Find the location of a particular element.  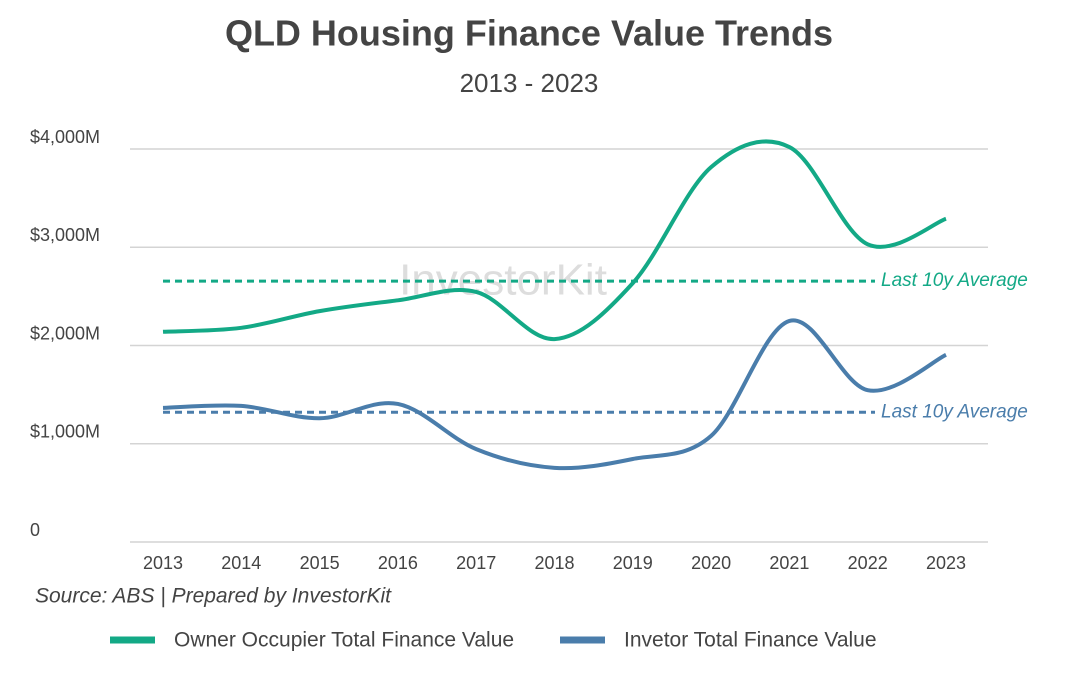

x-tick-label: 2021 is located at coordinates (789, 563).